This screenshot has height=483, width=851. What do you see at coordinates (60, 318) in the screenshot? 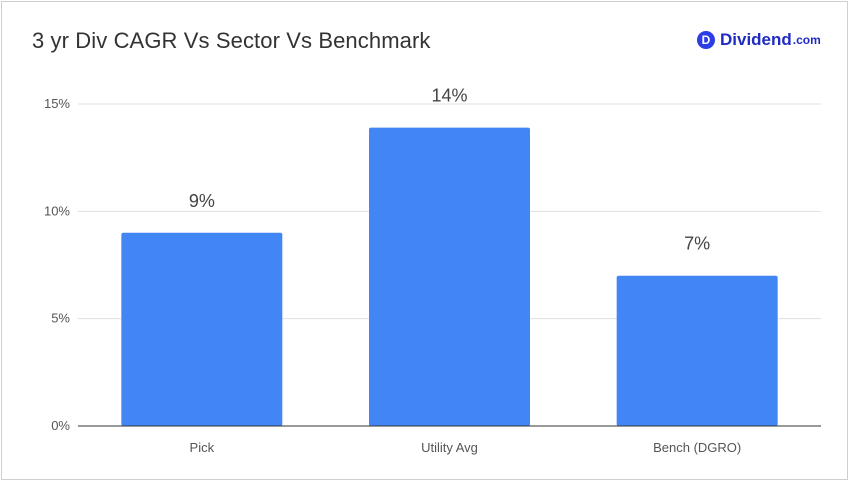
I see `y-tick-label: 5%` at bounding box center [60, 318].